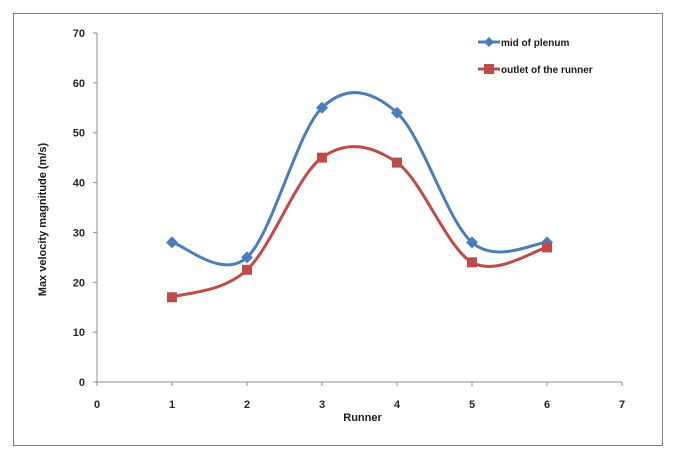  Describe the element at coordinates (322, 405) in the screenshot. I see `x-tick-label: 3` at that location.